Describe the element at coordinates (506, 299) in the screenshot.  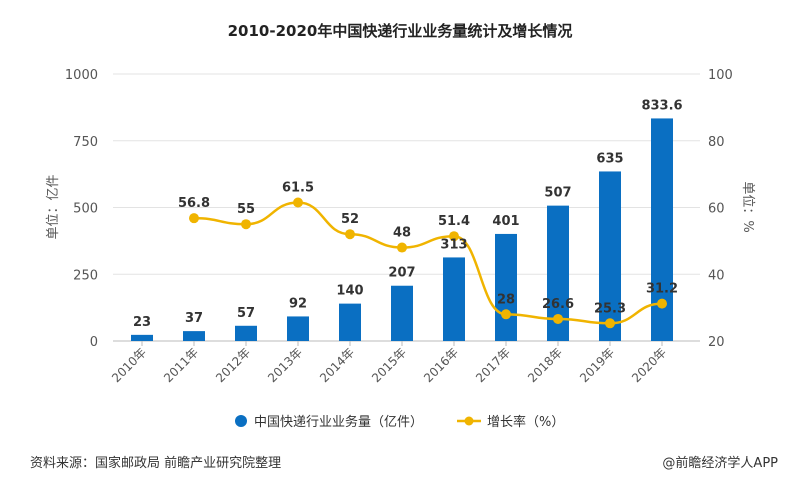
I see `line-data-label: 28` at that location.